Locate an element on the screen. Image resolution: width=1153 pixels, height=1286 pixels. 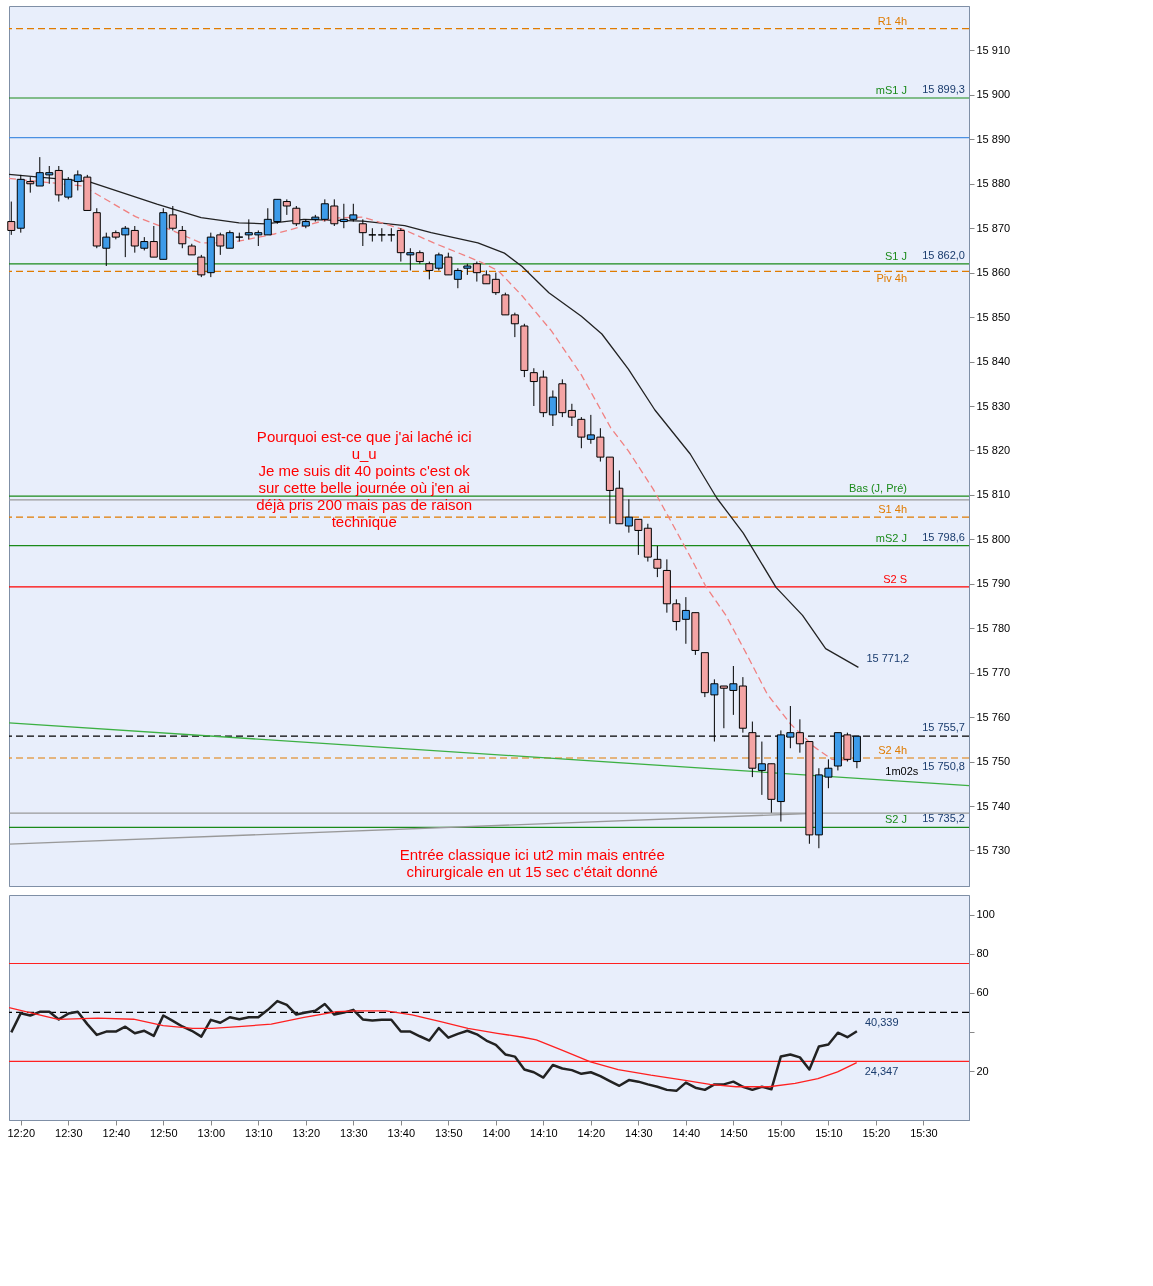
x-tick-label: 14:20 is located at coordinates (591, 1132).